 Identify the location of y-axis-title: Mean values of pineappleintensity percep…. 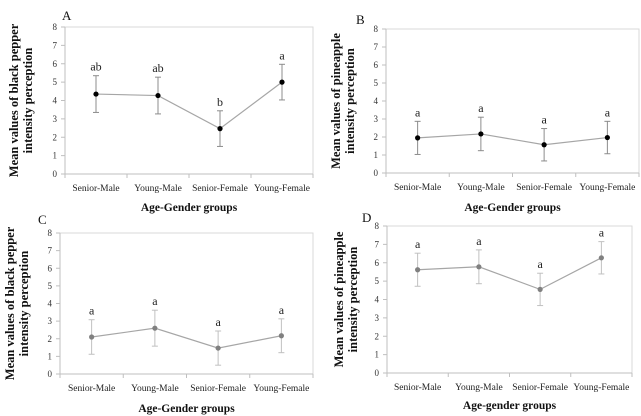
(343, 101).